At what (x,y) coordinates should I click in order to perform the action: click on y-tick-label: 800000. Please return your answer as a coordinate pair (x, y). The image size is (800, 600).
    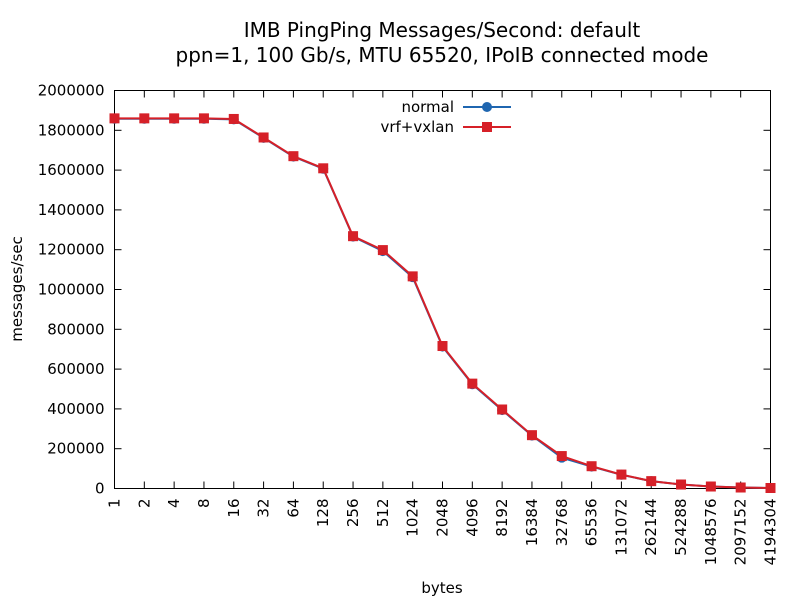
    Looking at the image, I should click on (75, 329).